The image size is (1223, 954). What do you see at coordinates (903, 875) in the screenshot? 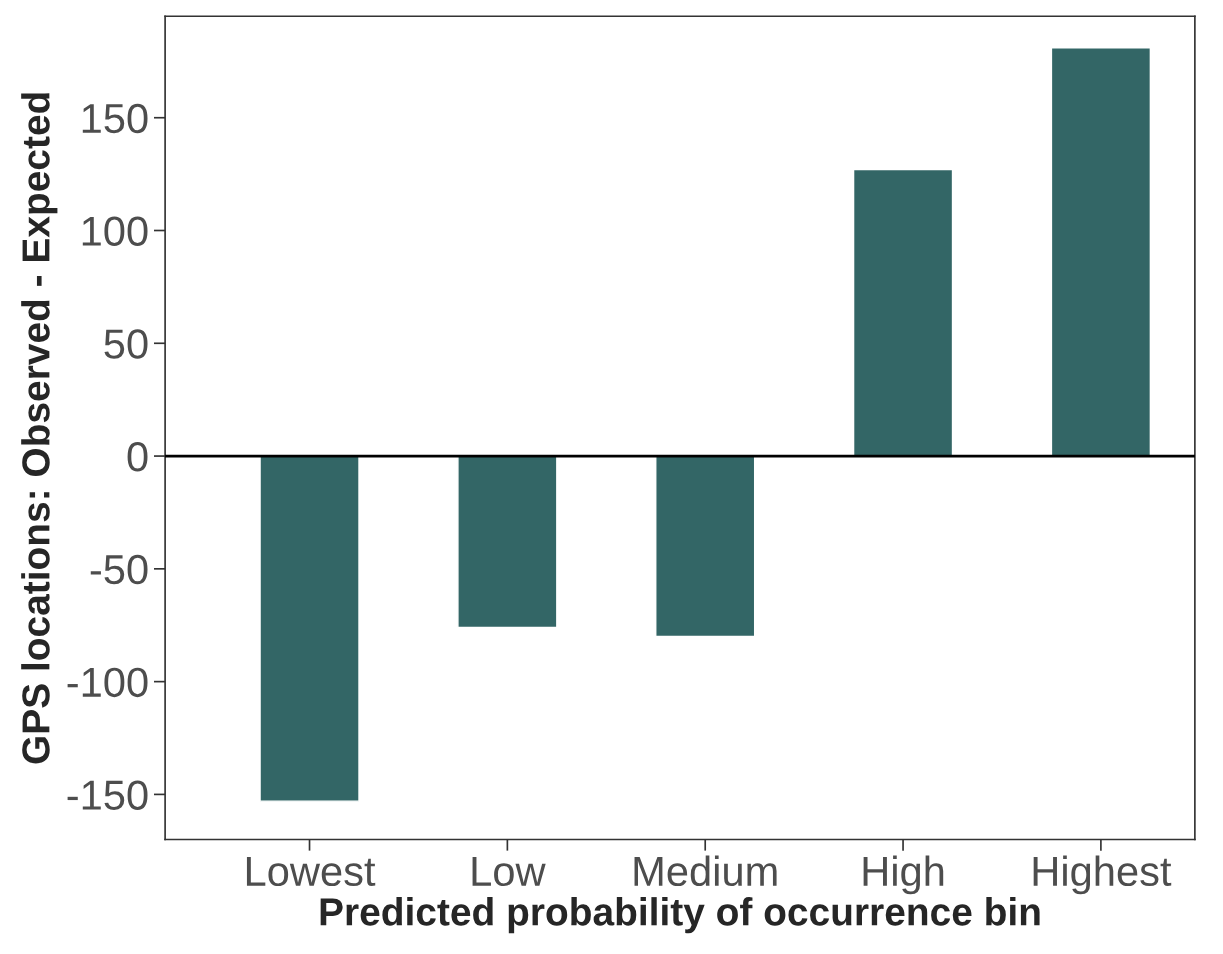
I see `x-tick-label: High` at bounding box center [903, 875].